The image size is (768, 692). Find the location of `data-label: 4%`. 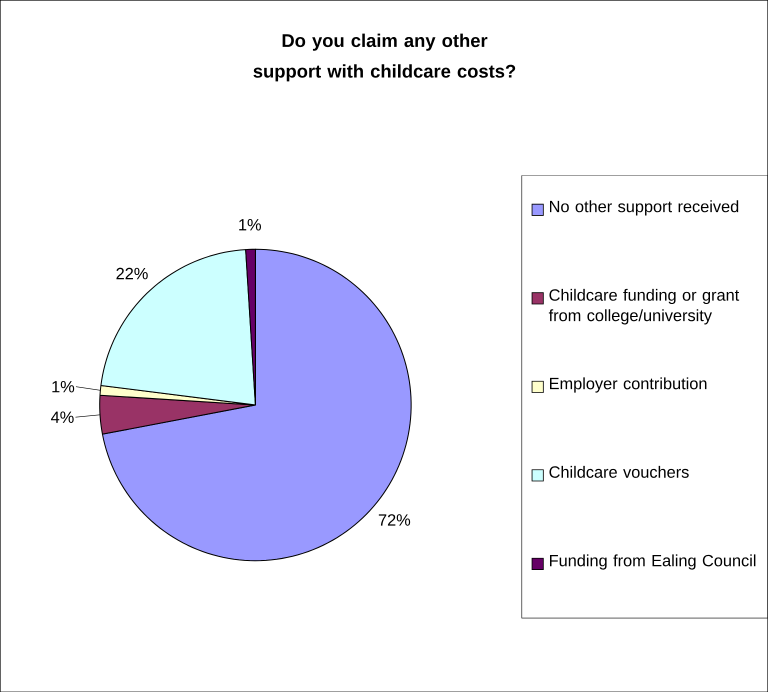

data-label: 4% is located at coordinates (62, 417).